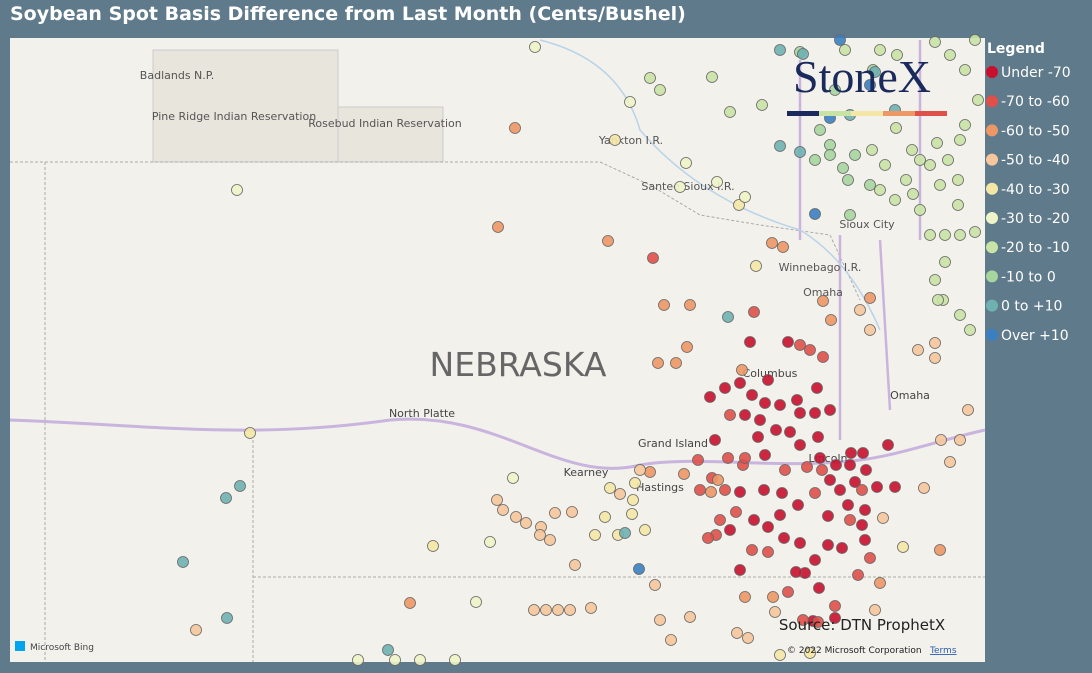 Image resolution: width=1092 pixels, height=673 pixels. Describe the element at coordinates (943, 651) in the screenshot. I see `terms-link: Terms` at that location.